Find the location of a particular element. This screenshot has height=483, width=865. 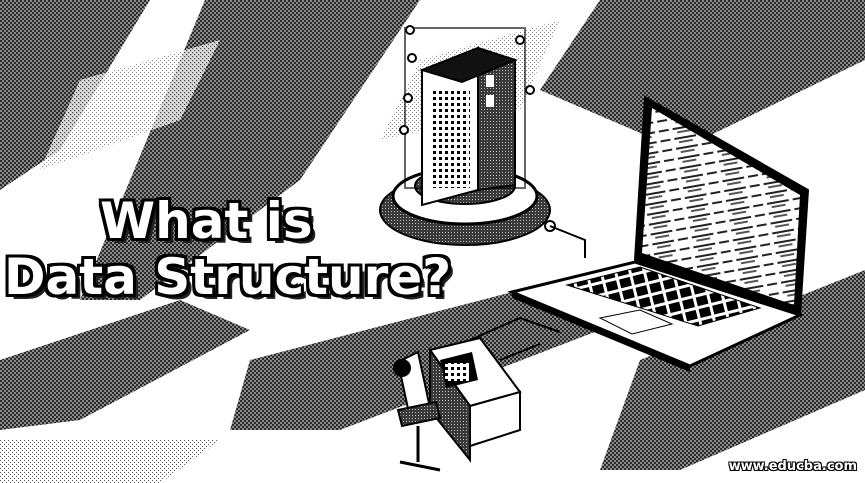

circuit-lines is located at coordinates (527, 293).